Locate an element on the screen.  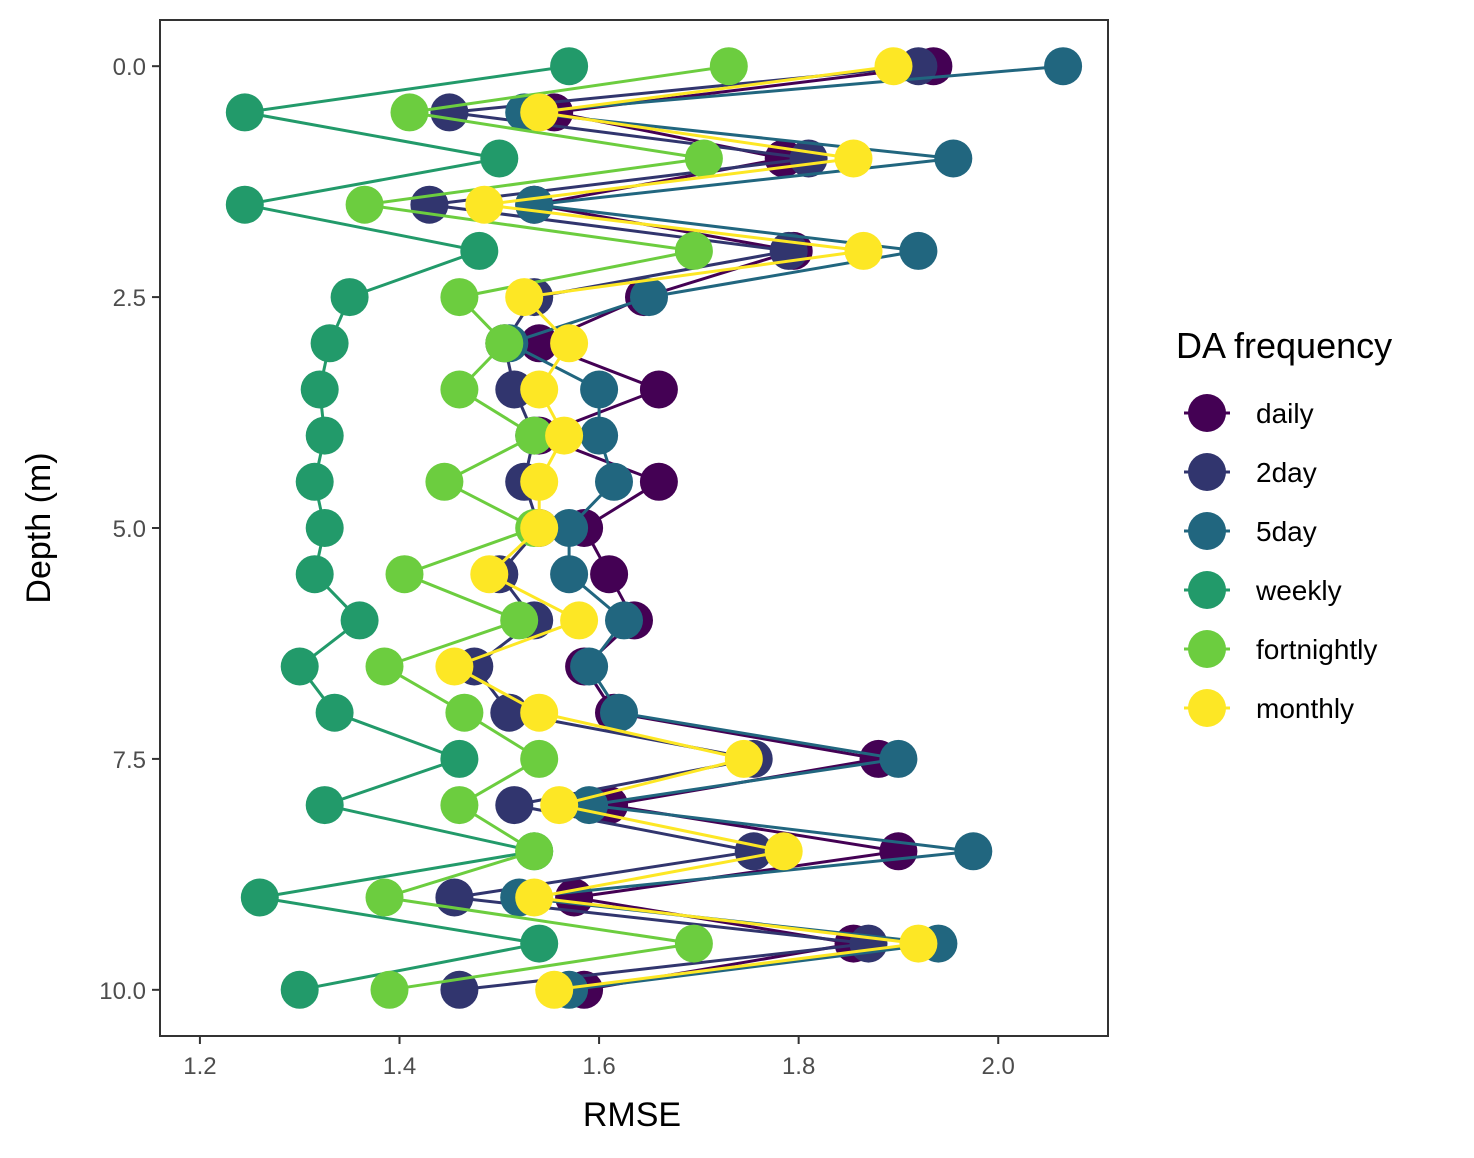
legend-item-daily: daily is located at coordinates (1249, 413).